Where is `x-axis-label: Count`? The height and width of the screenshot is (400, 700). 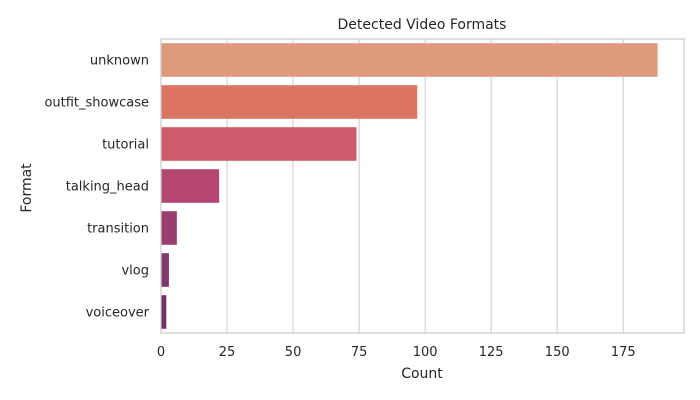 x-axis-label: Count is located at coordinates (422, 374).